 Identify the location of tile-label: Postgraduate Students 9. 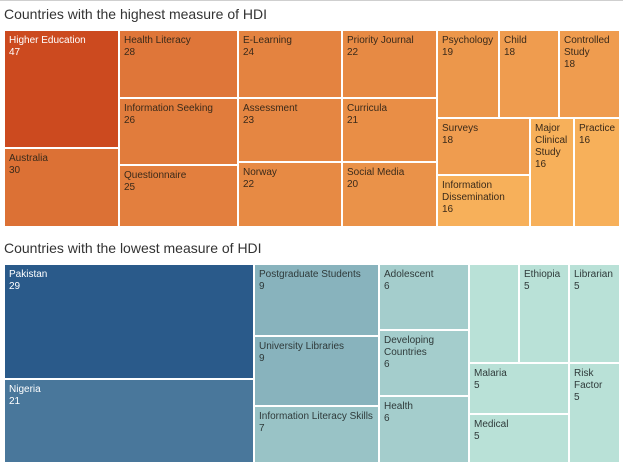
(317, 281).